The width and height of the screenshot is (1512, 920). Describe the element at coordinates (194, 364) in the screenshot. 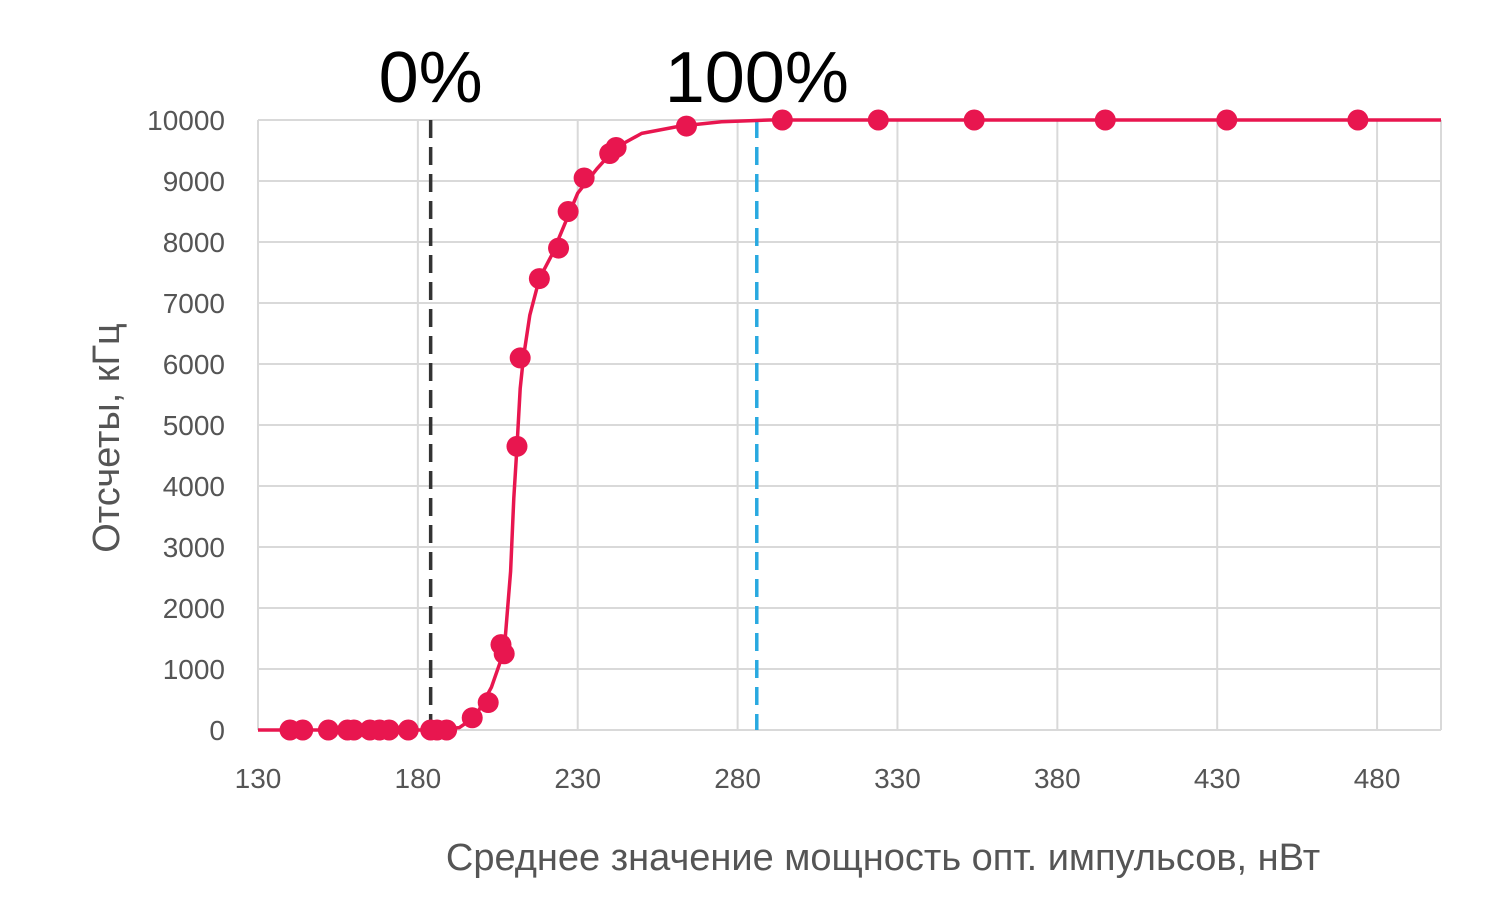

I see `y-tick-label: 6000` at that location.